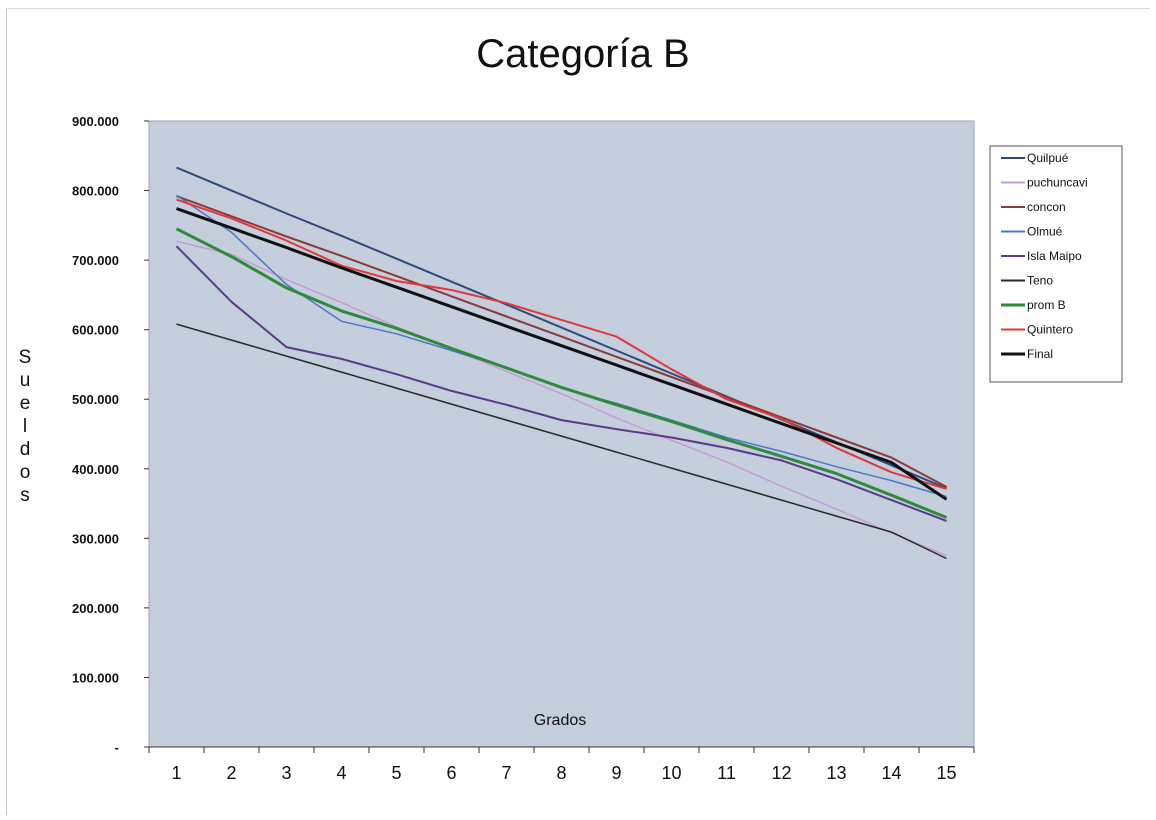  Describe the element at coordinates (891, 773) in the screenshot. I see `x-tick-label: 14` at that location.